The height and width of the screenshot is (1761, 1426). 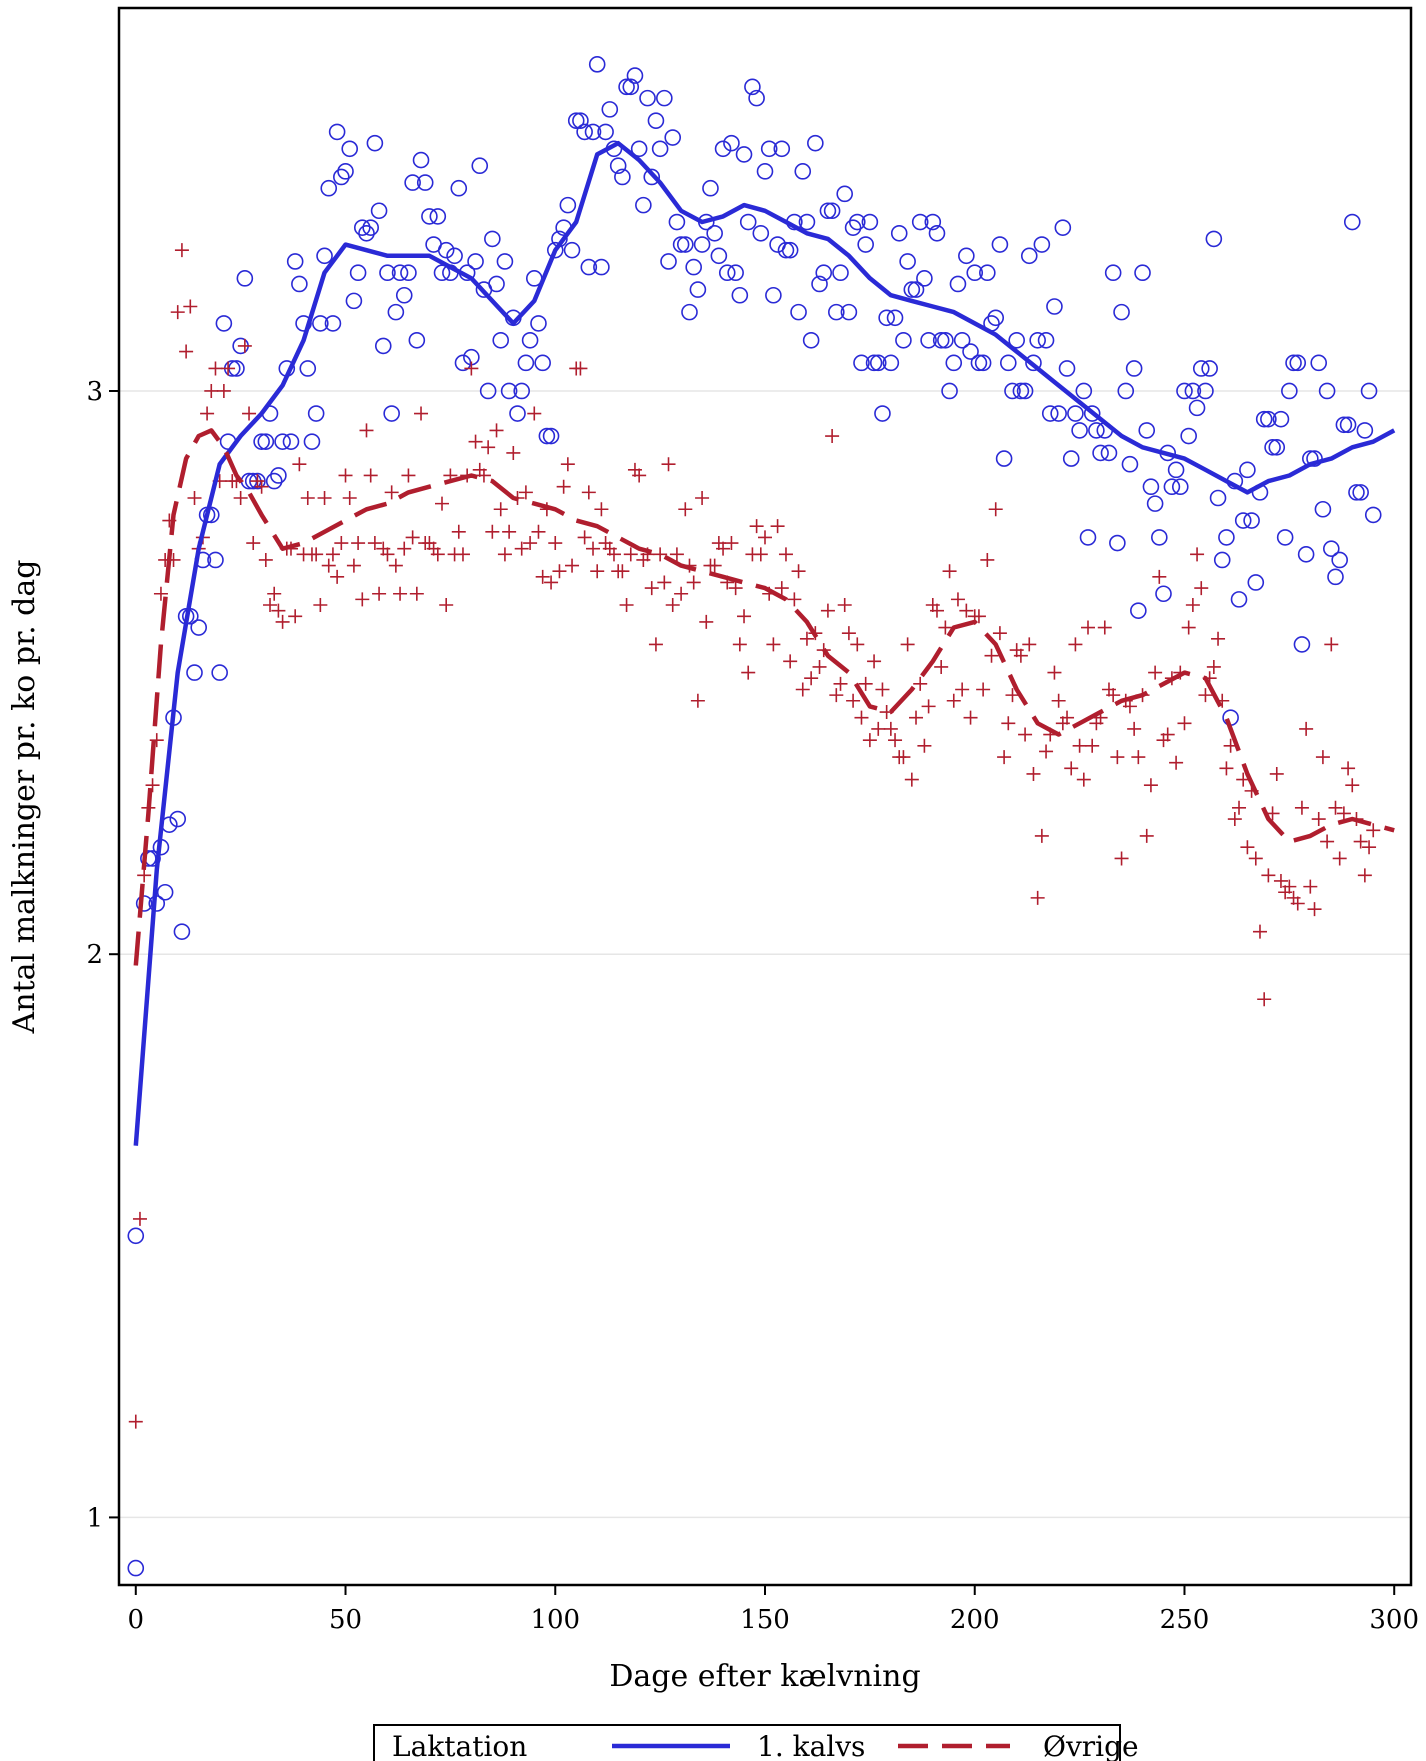 I want to click on x-tick-label: 150, so click(x=765, y=1620).